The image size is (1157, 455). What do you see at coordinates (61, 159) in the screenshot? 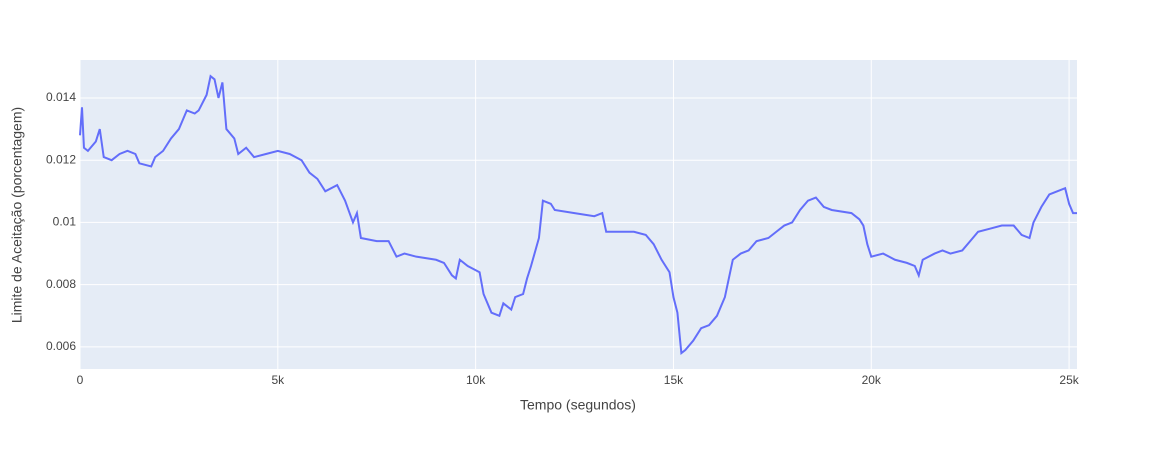
I see `y-tick-label: 0.012` at bounding box center [61, 159].